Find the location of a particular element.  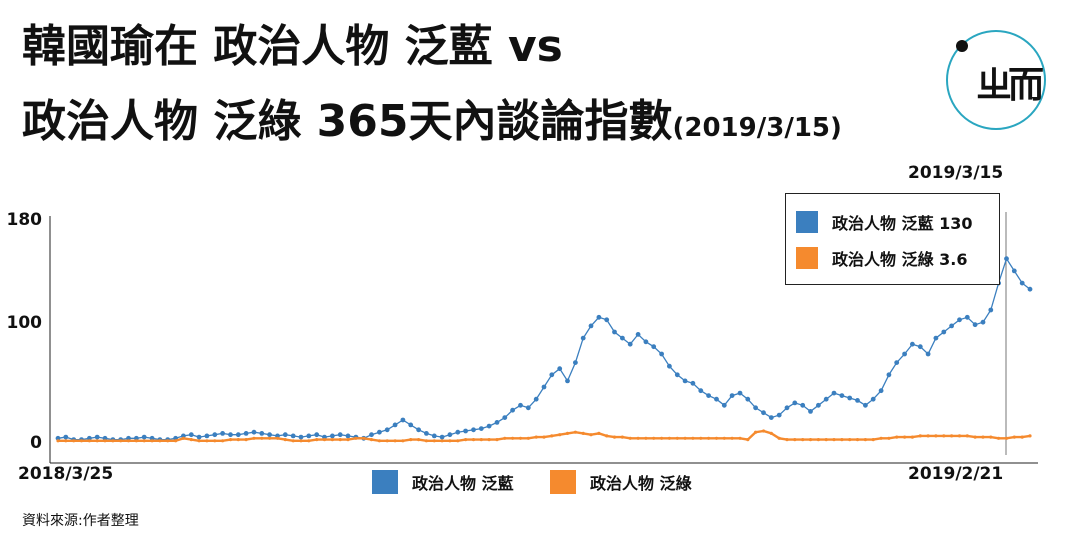

bottom-legend-item-blue: 政治人物 泛藍 is located at coordinates (443, 482).